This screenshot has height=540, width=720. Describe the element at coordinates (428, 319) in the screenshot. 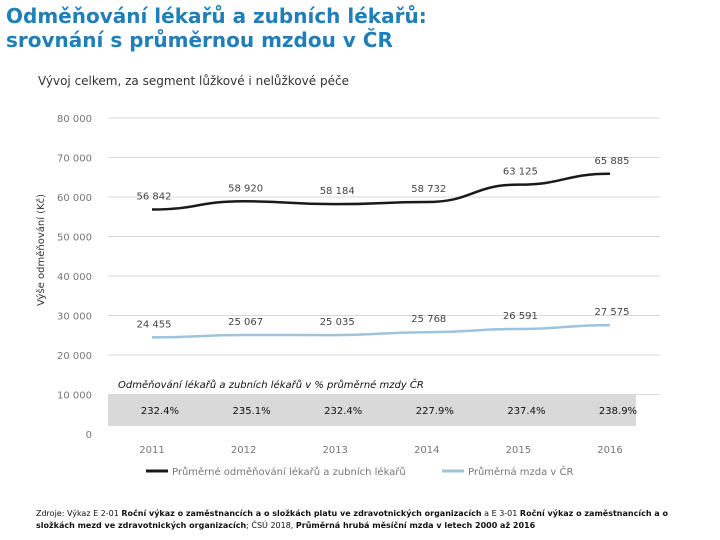

I see `data-label: 25 768` at that location.